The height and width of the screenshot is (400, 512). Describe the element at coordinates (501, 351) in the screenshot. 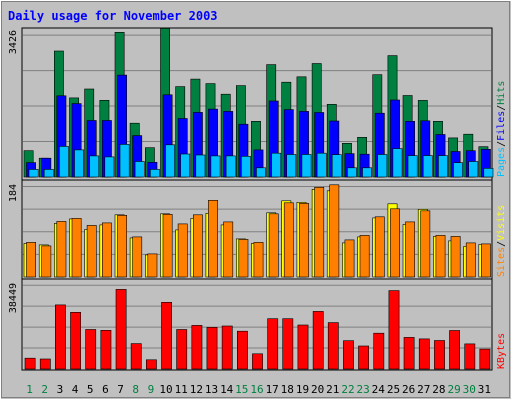

I see `panel-legend: KBytes` at that location.